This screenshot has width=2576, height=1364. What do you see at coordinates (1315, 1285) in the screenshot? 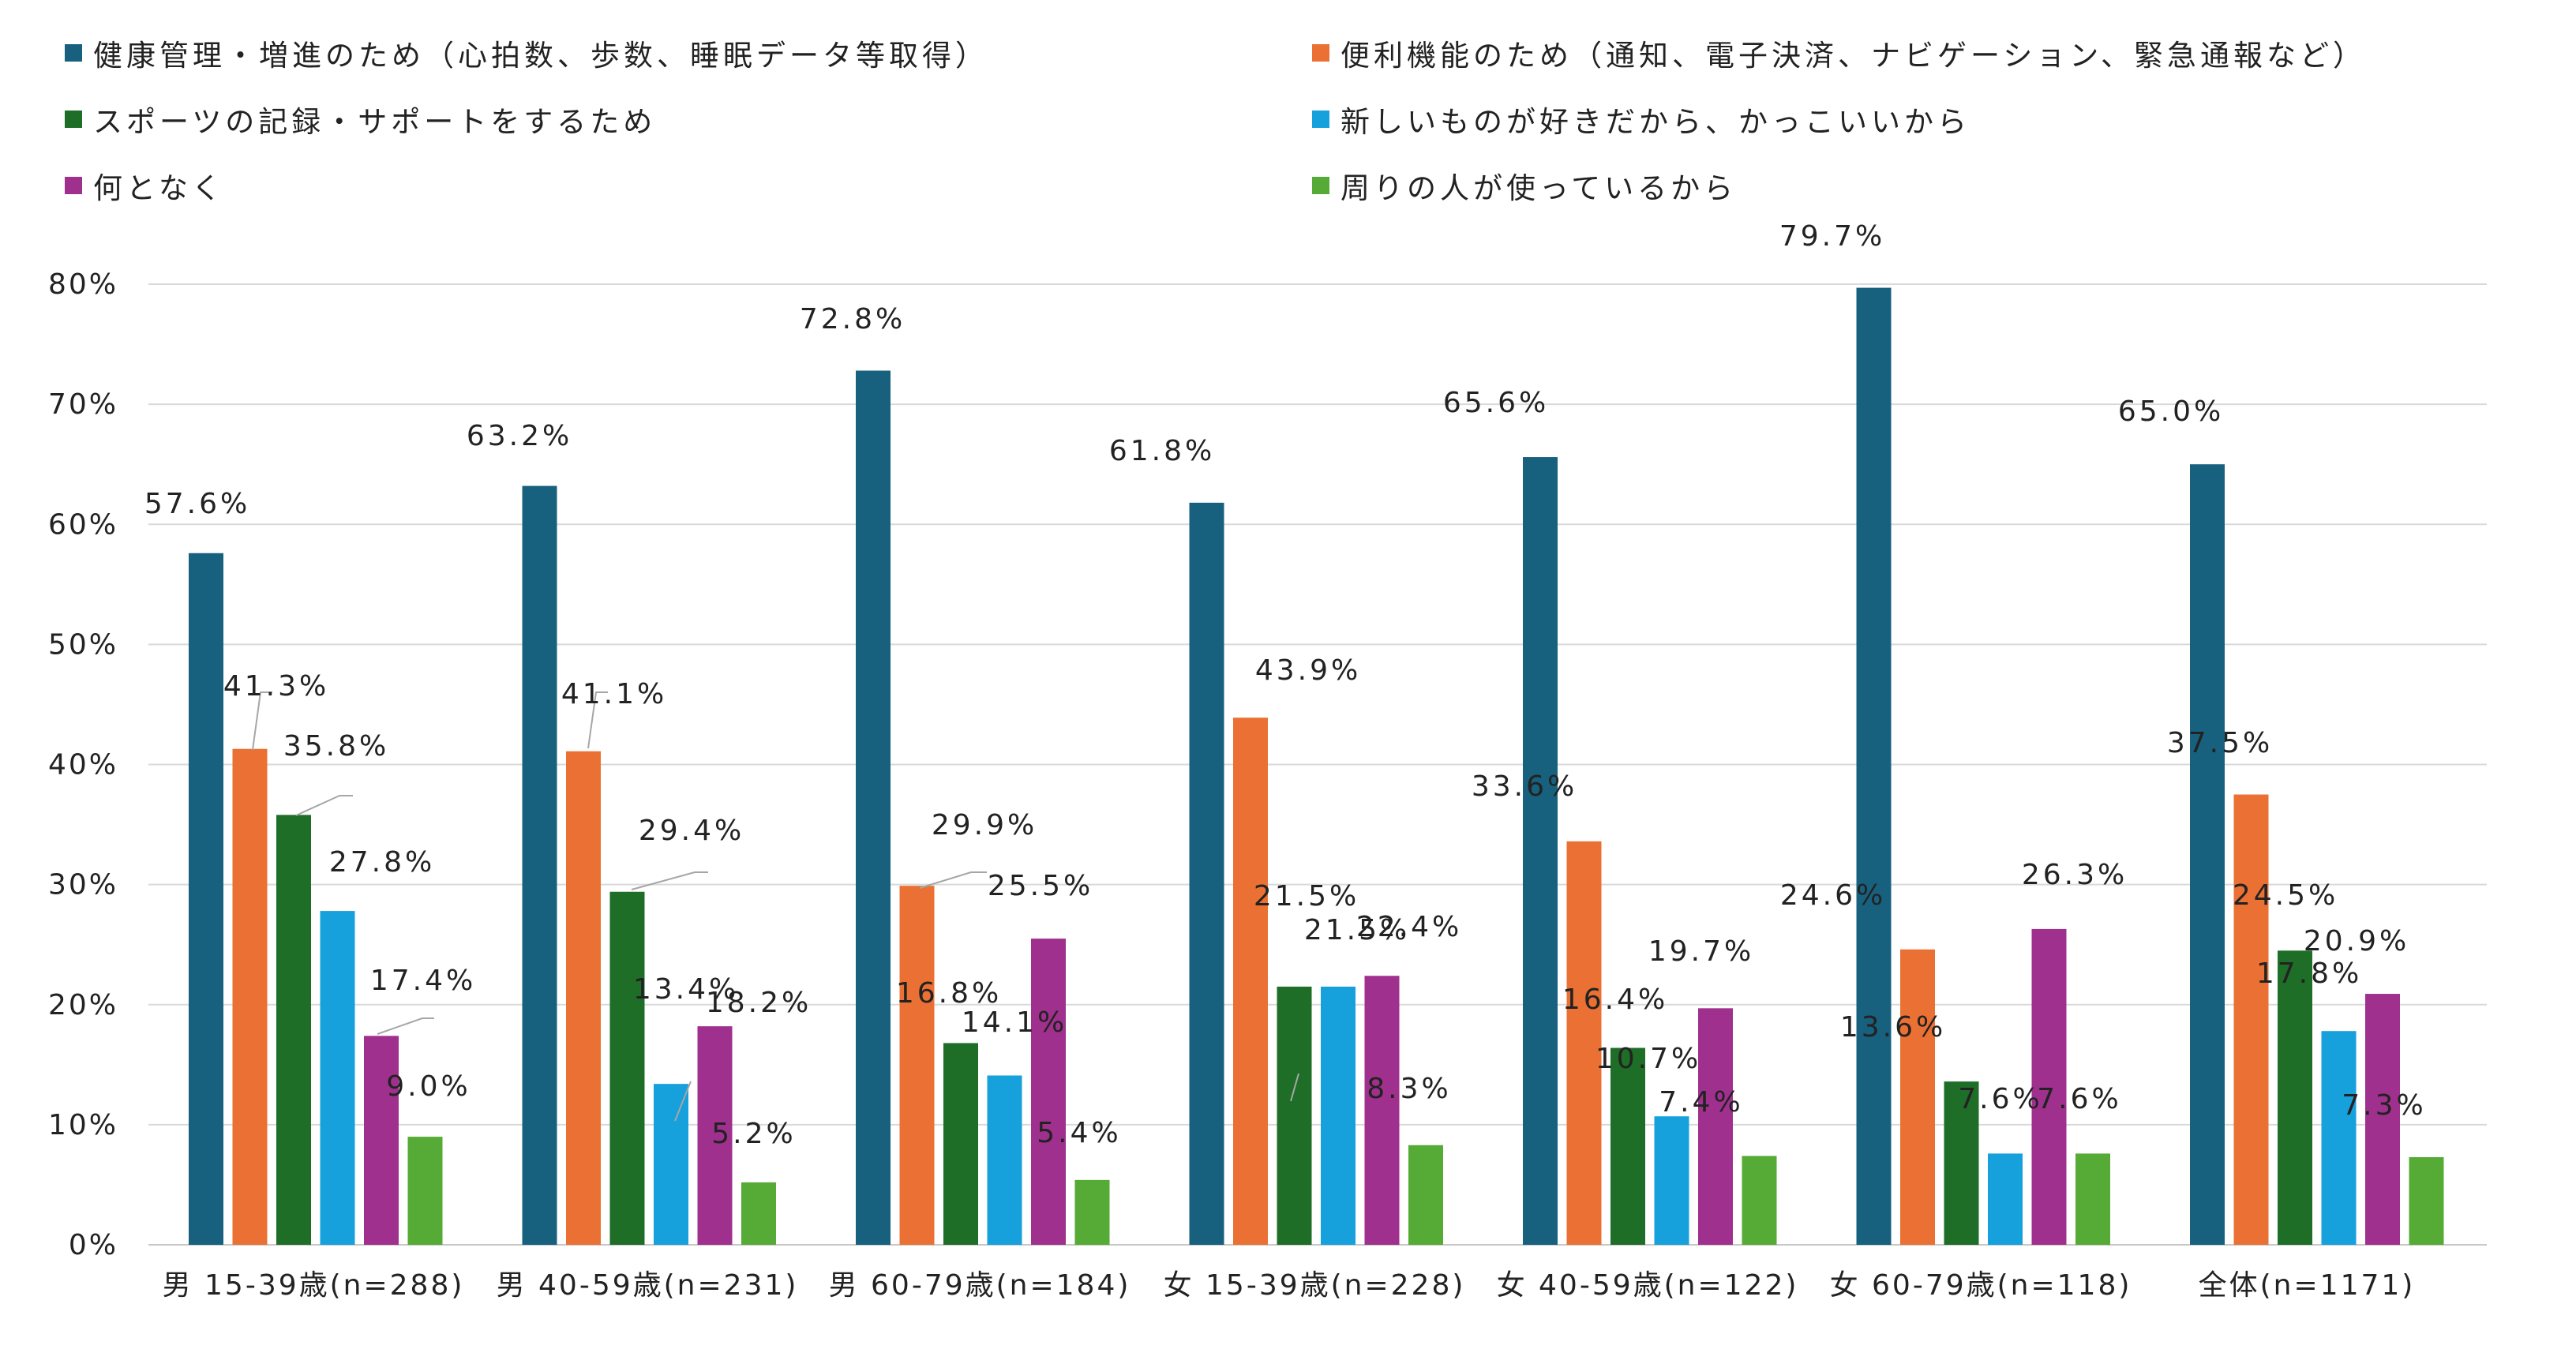
I see `x-category-label: 女 15-39歳(n=228)` at bounding box center [1315, 1285].